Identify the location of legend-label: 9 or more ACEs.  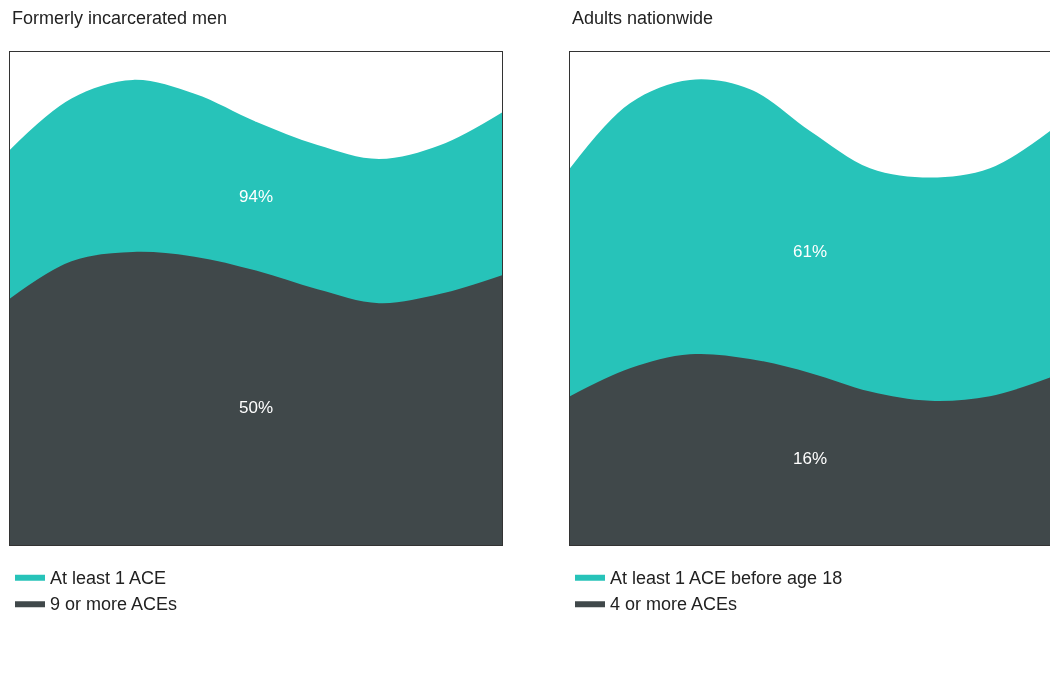
(114, 604).